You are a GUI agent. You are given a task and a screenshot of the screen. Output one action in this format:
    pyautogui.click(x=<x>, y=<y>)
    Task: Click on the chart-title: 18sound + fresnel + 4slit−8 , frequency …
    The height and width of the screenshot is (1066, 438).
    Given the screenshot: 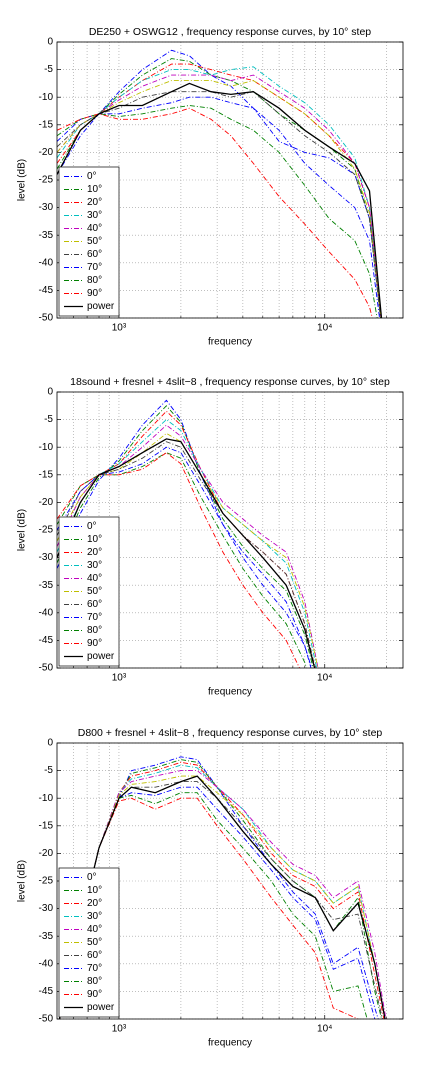 What is the action you would take?
    pyautogui.click(x=230, y=382)
    